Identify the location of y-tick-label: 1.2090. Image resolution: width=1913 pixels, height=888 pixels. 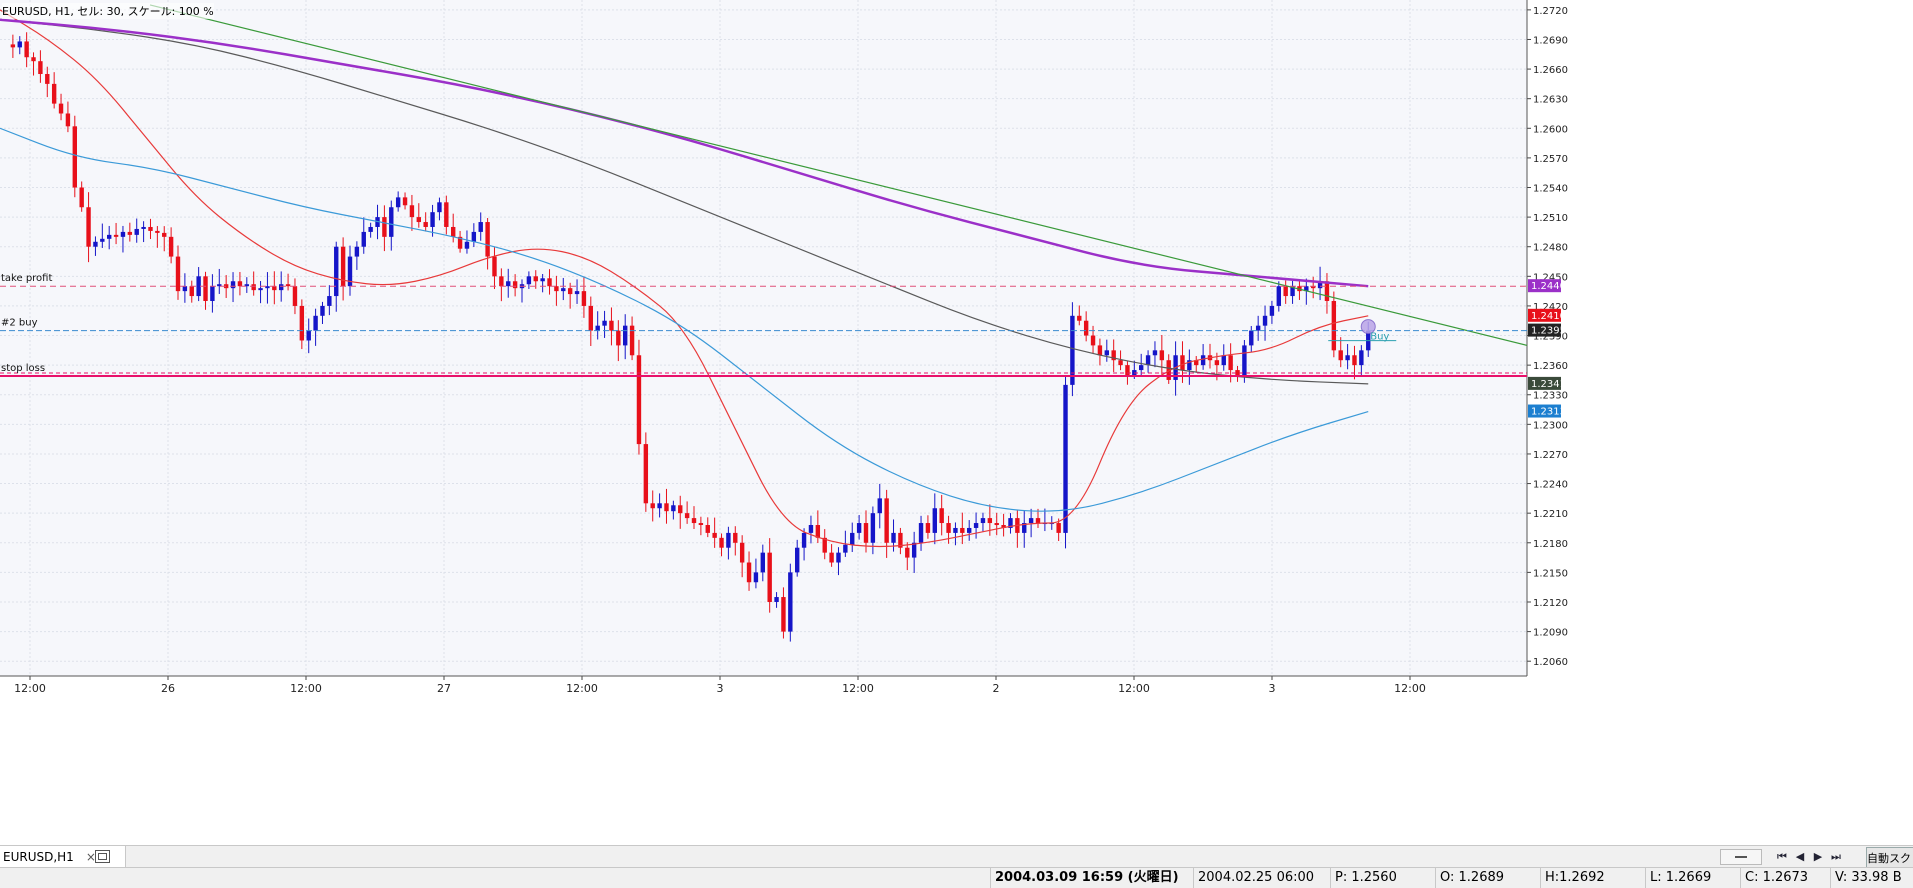
(1550, 633).